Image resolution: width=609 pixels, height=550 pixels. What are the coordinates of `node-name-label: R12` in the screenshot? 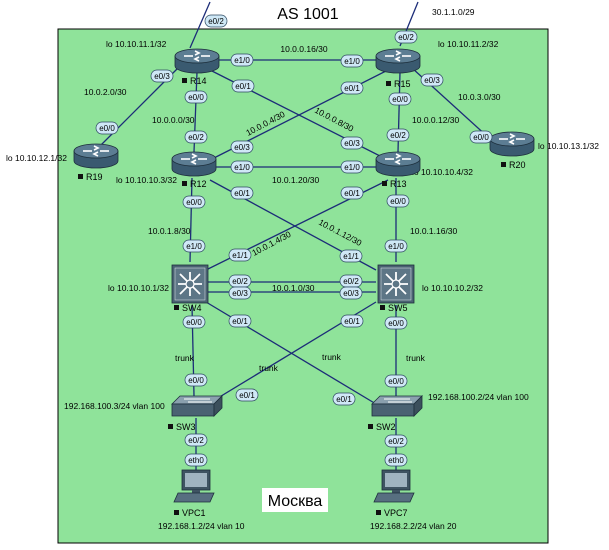 It's located at (198, 184).